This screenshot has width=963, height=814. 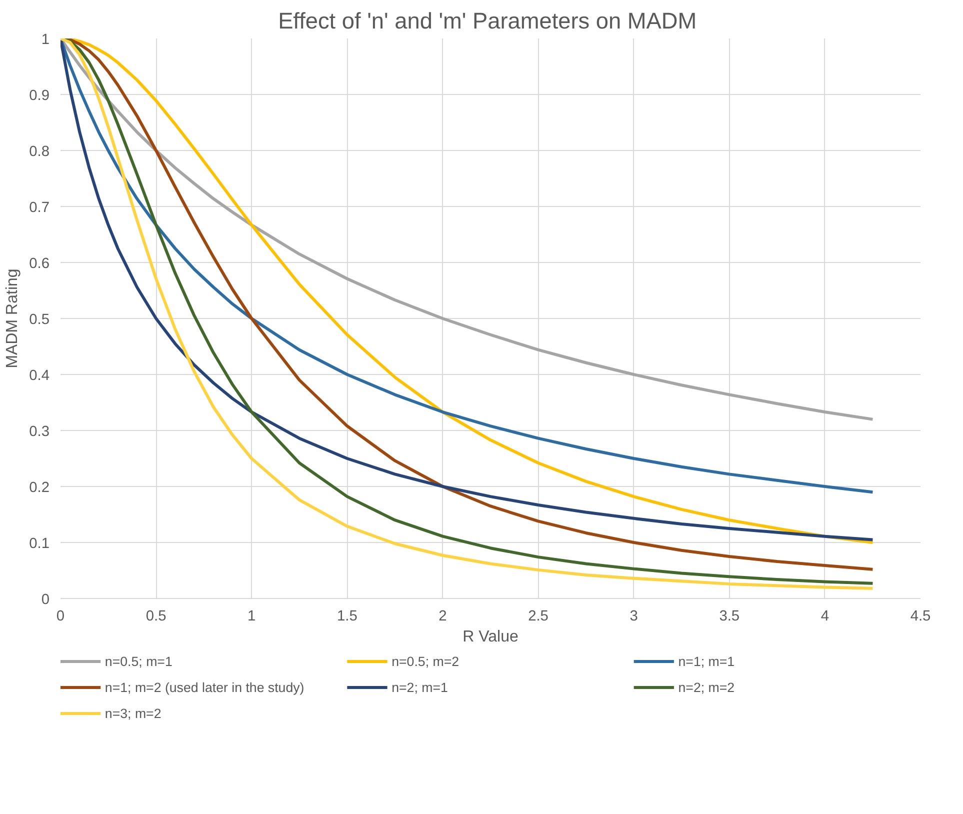 I want to click on x-tick-label: 2, so click(x=442, y=616).